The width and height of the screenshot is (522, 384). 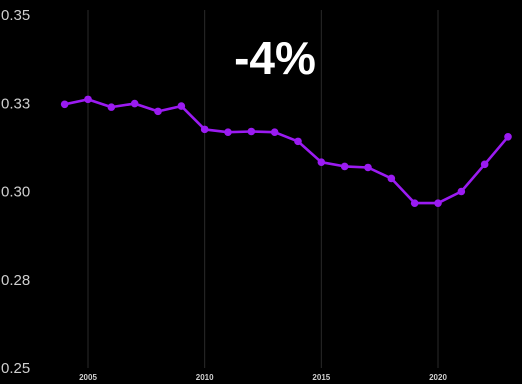 I want to click on y-tick-label-0: 0.35, so click(x=15, y=15).